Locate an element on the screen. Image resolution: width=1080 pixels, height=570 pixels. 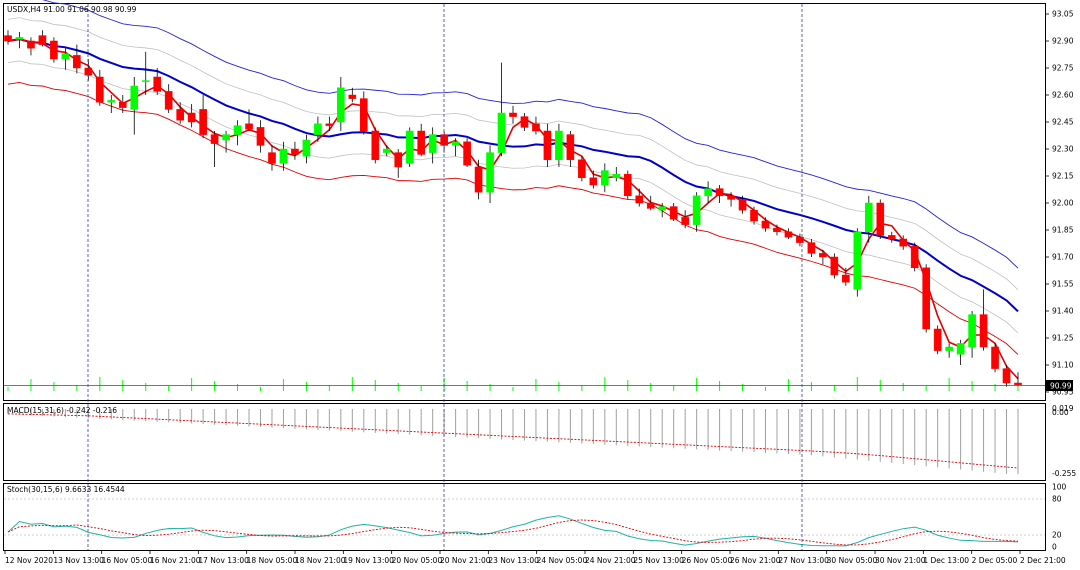
stoch-main-line is located at coordinates (513, 531).